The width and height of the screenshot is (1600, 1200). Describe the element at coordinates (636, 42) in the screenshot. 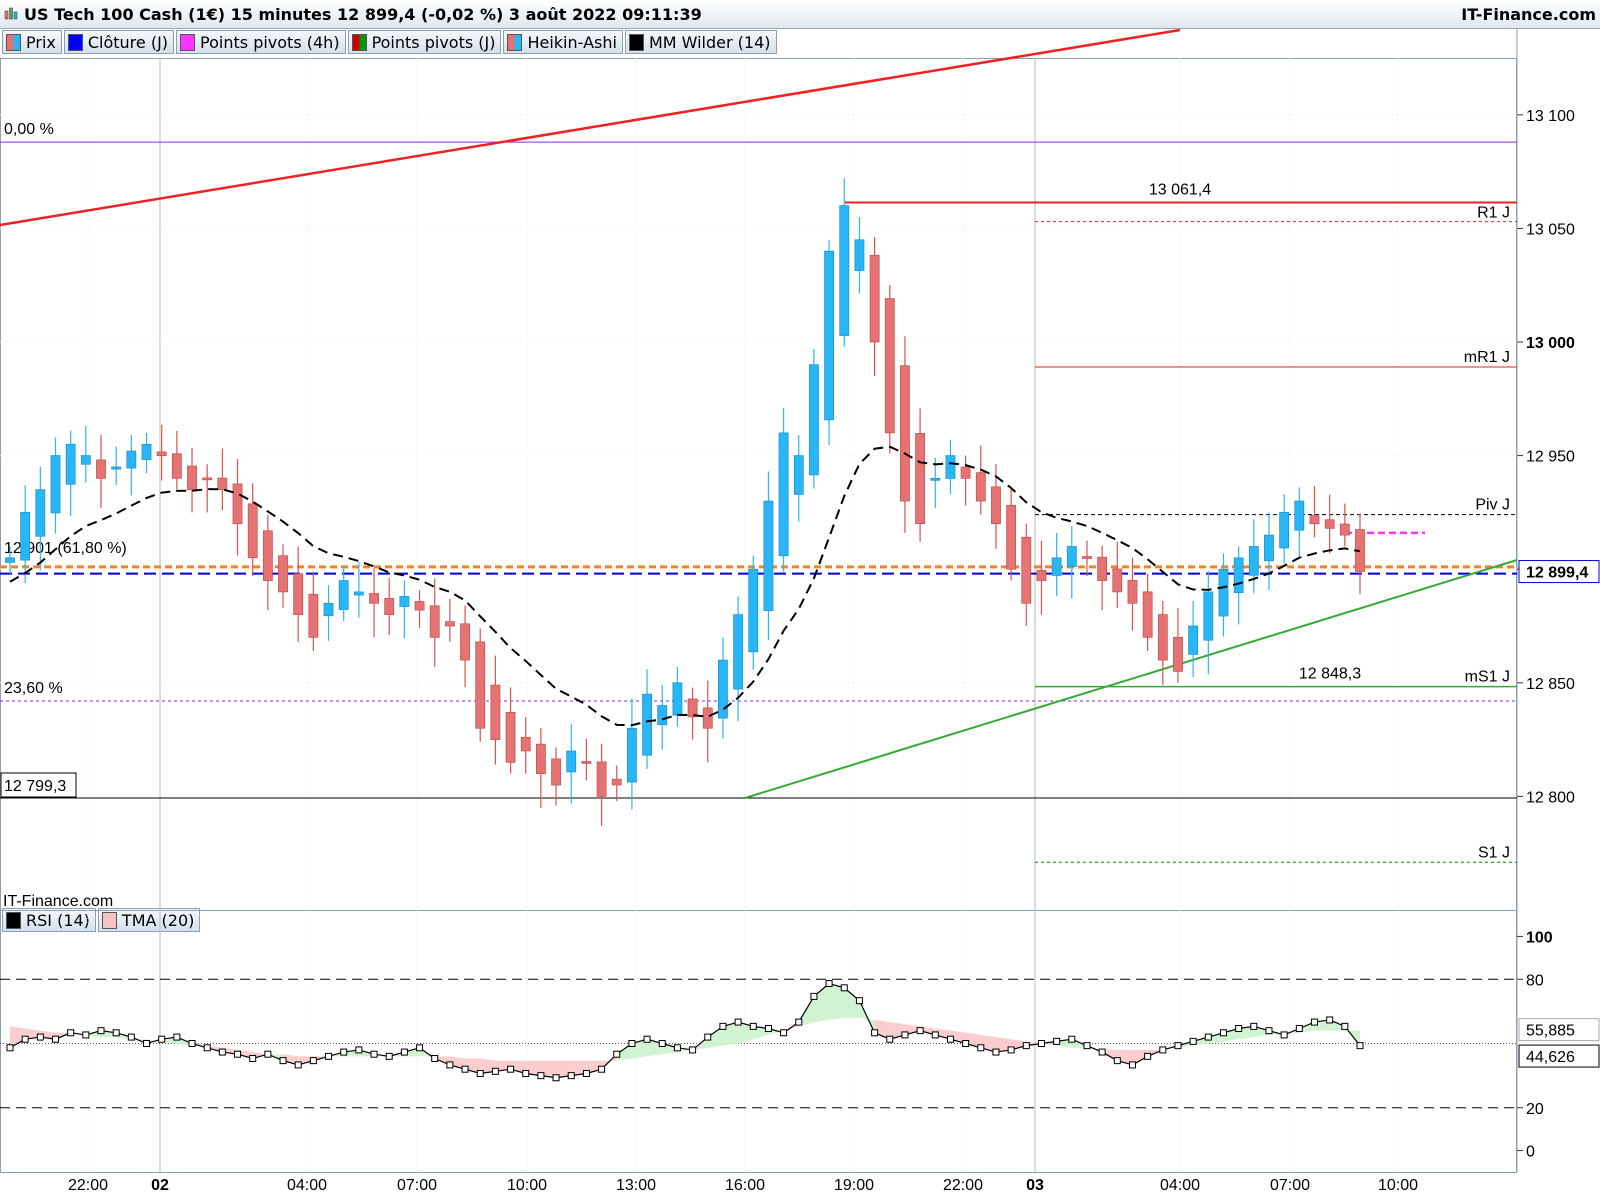

I see `legend-main-swatch-icon` at that location.